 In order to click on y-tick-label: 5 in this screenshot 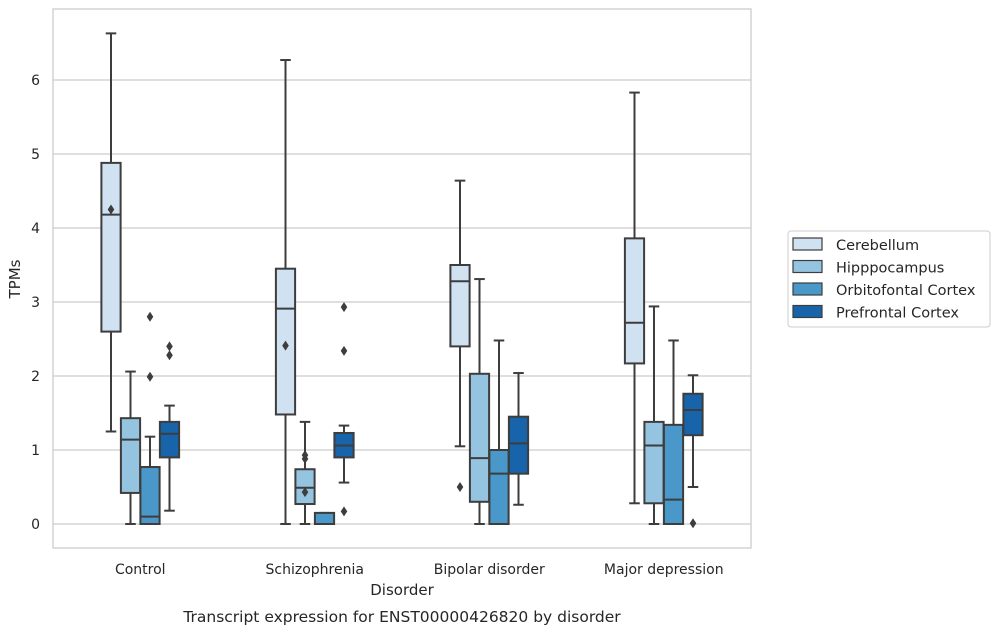, I will do `click(35, 155)`.